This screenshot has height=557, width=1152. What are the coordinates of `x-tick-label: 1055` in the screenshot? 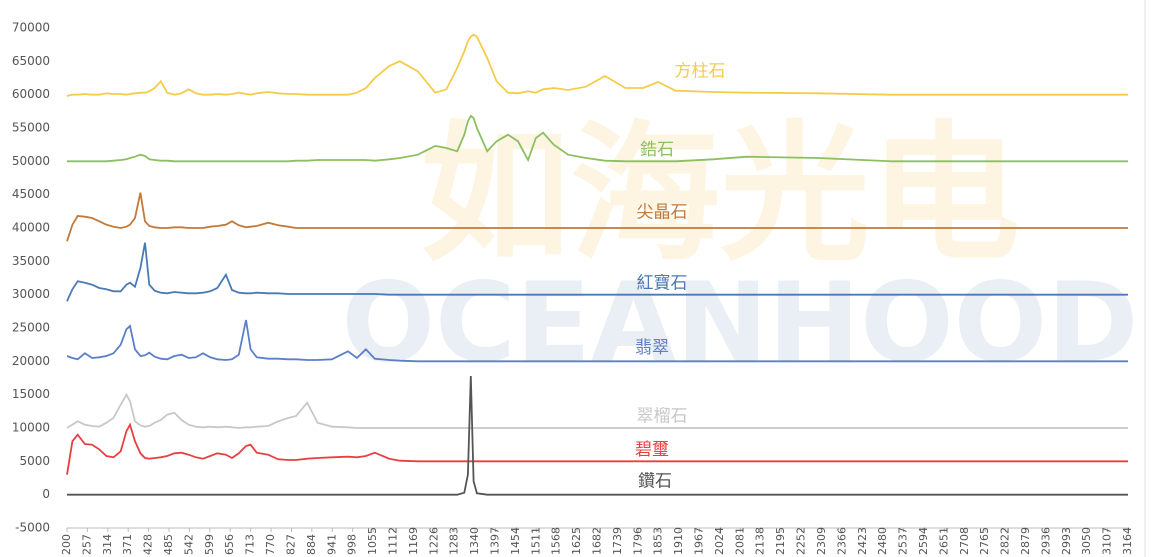 It's located at (372, 541).